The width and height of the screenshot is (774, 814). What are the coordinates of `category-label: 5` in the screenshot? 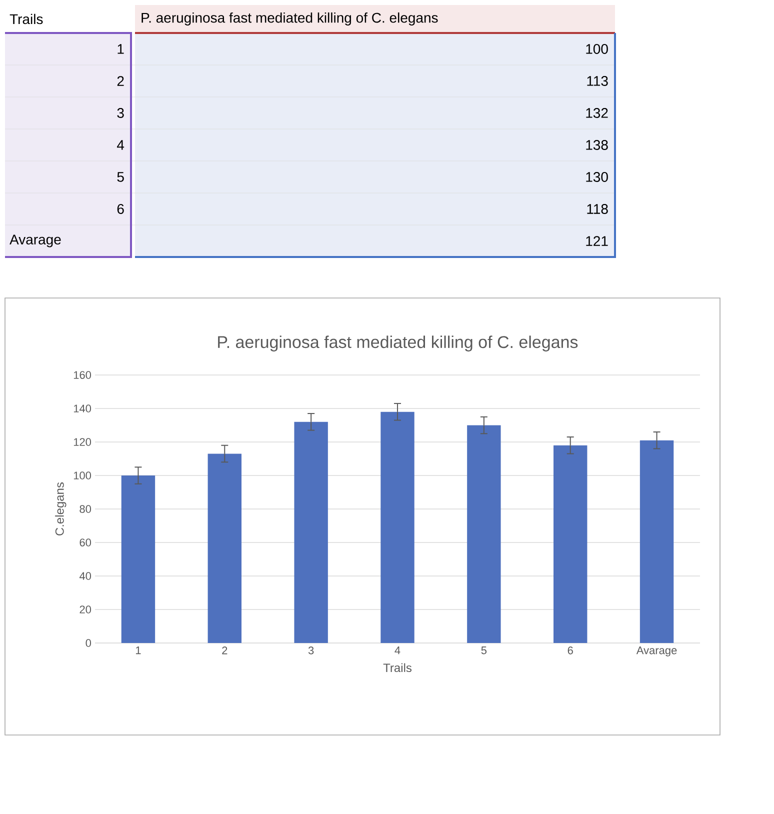 It's located at (120, 177).